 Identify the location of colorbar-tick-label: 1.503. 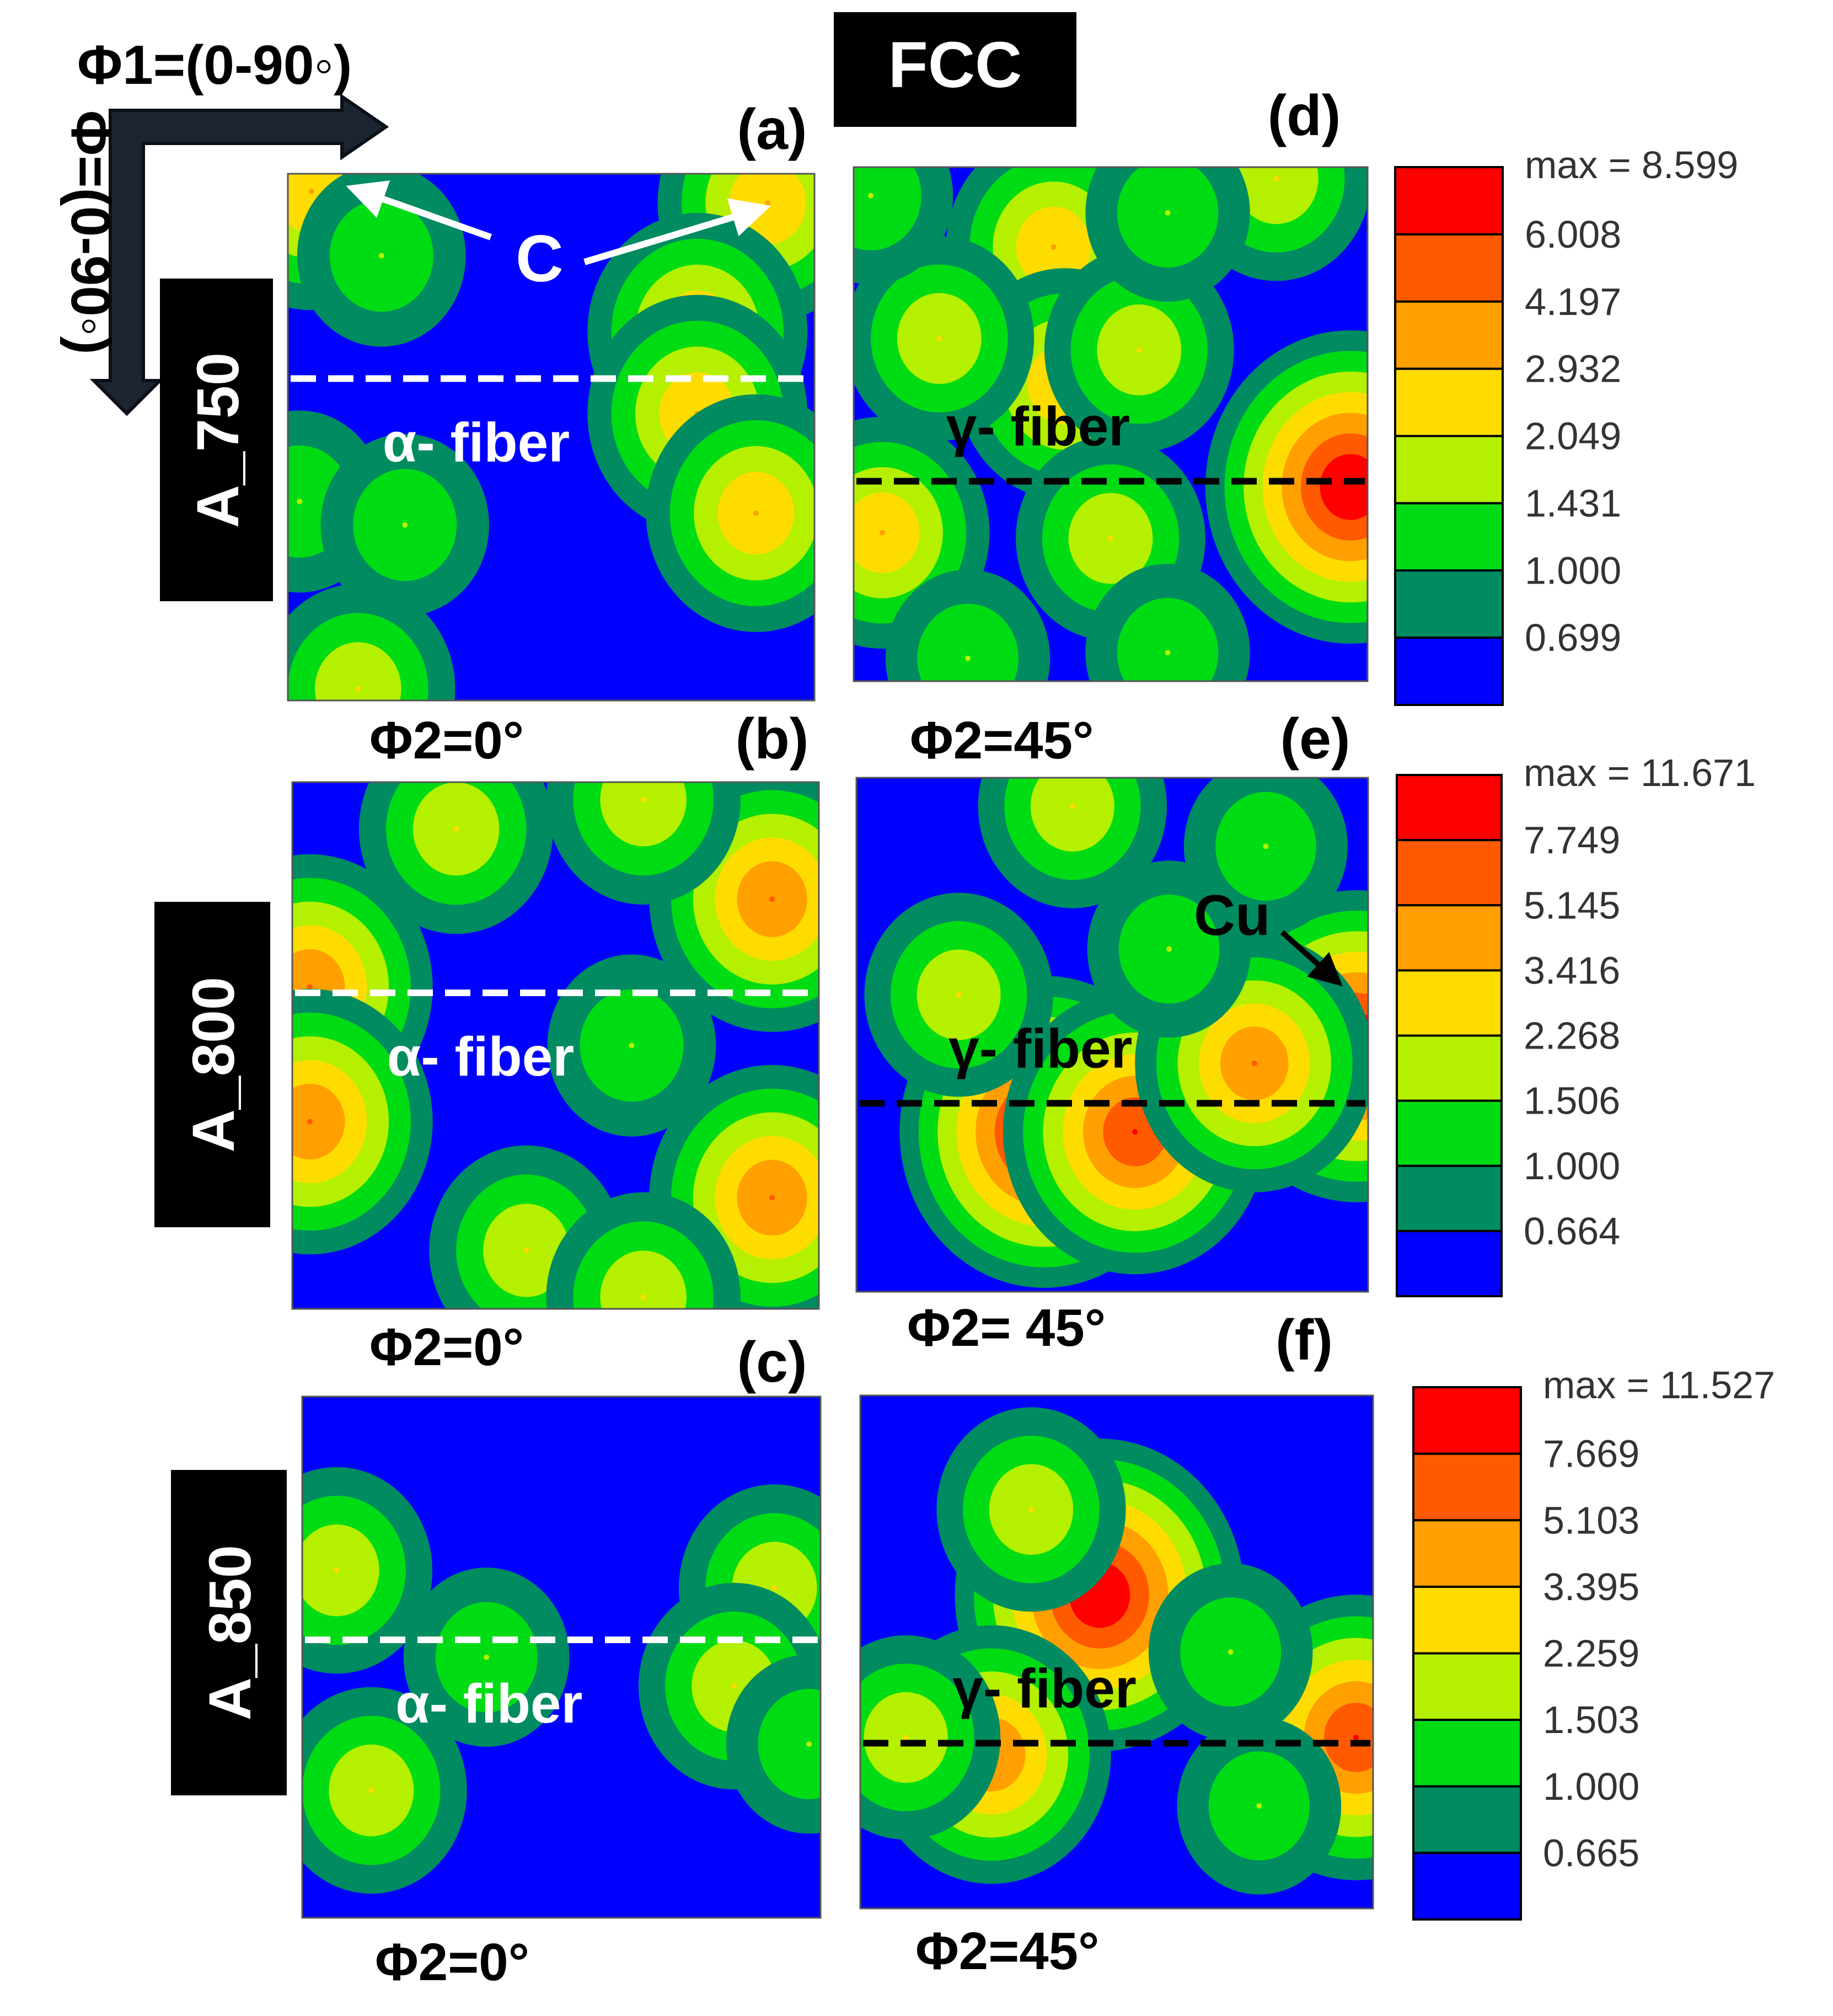
(1591, 1719).